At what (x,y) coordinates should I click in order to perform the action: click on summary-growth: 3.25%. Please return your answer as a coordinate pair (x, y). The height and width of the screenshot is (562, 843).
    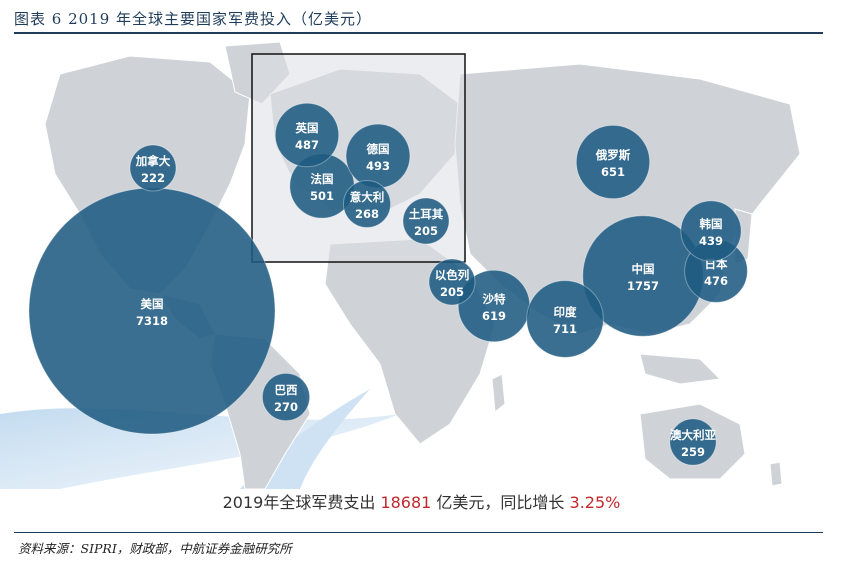
    Looking at the image, I should click on (595, 502).